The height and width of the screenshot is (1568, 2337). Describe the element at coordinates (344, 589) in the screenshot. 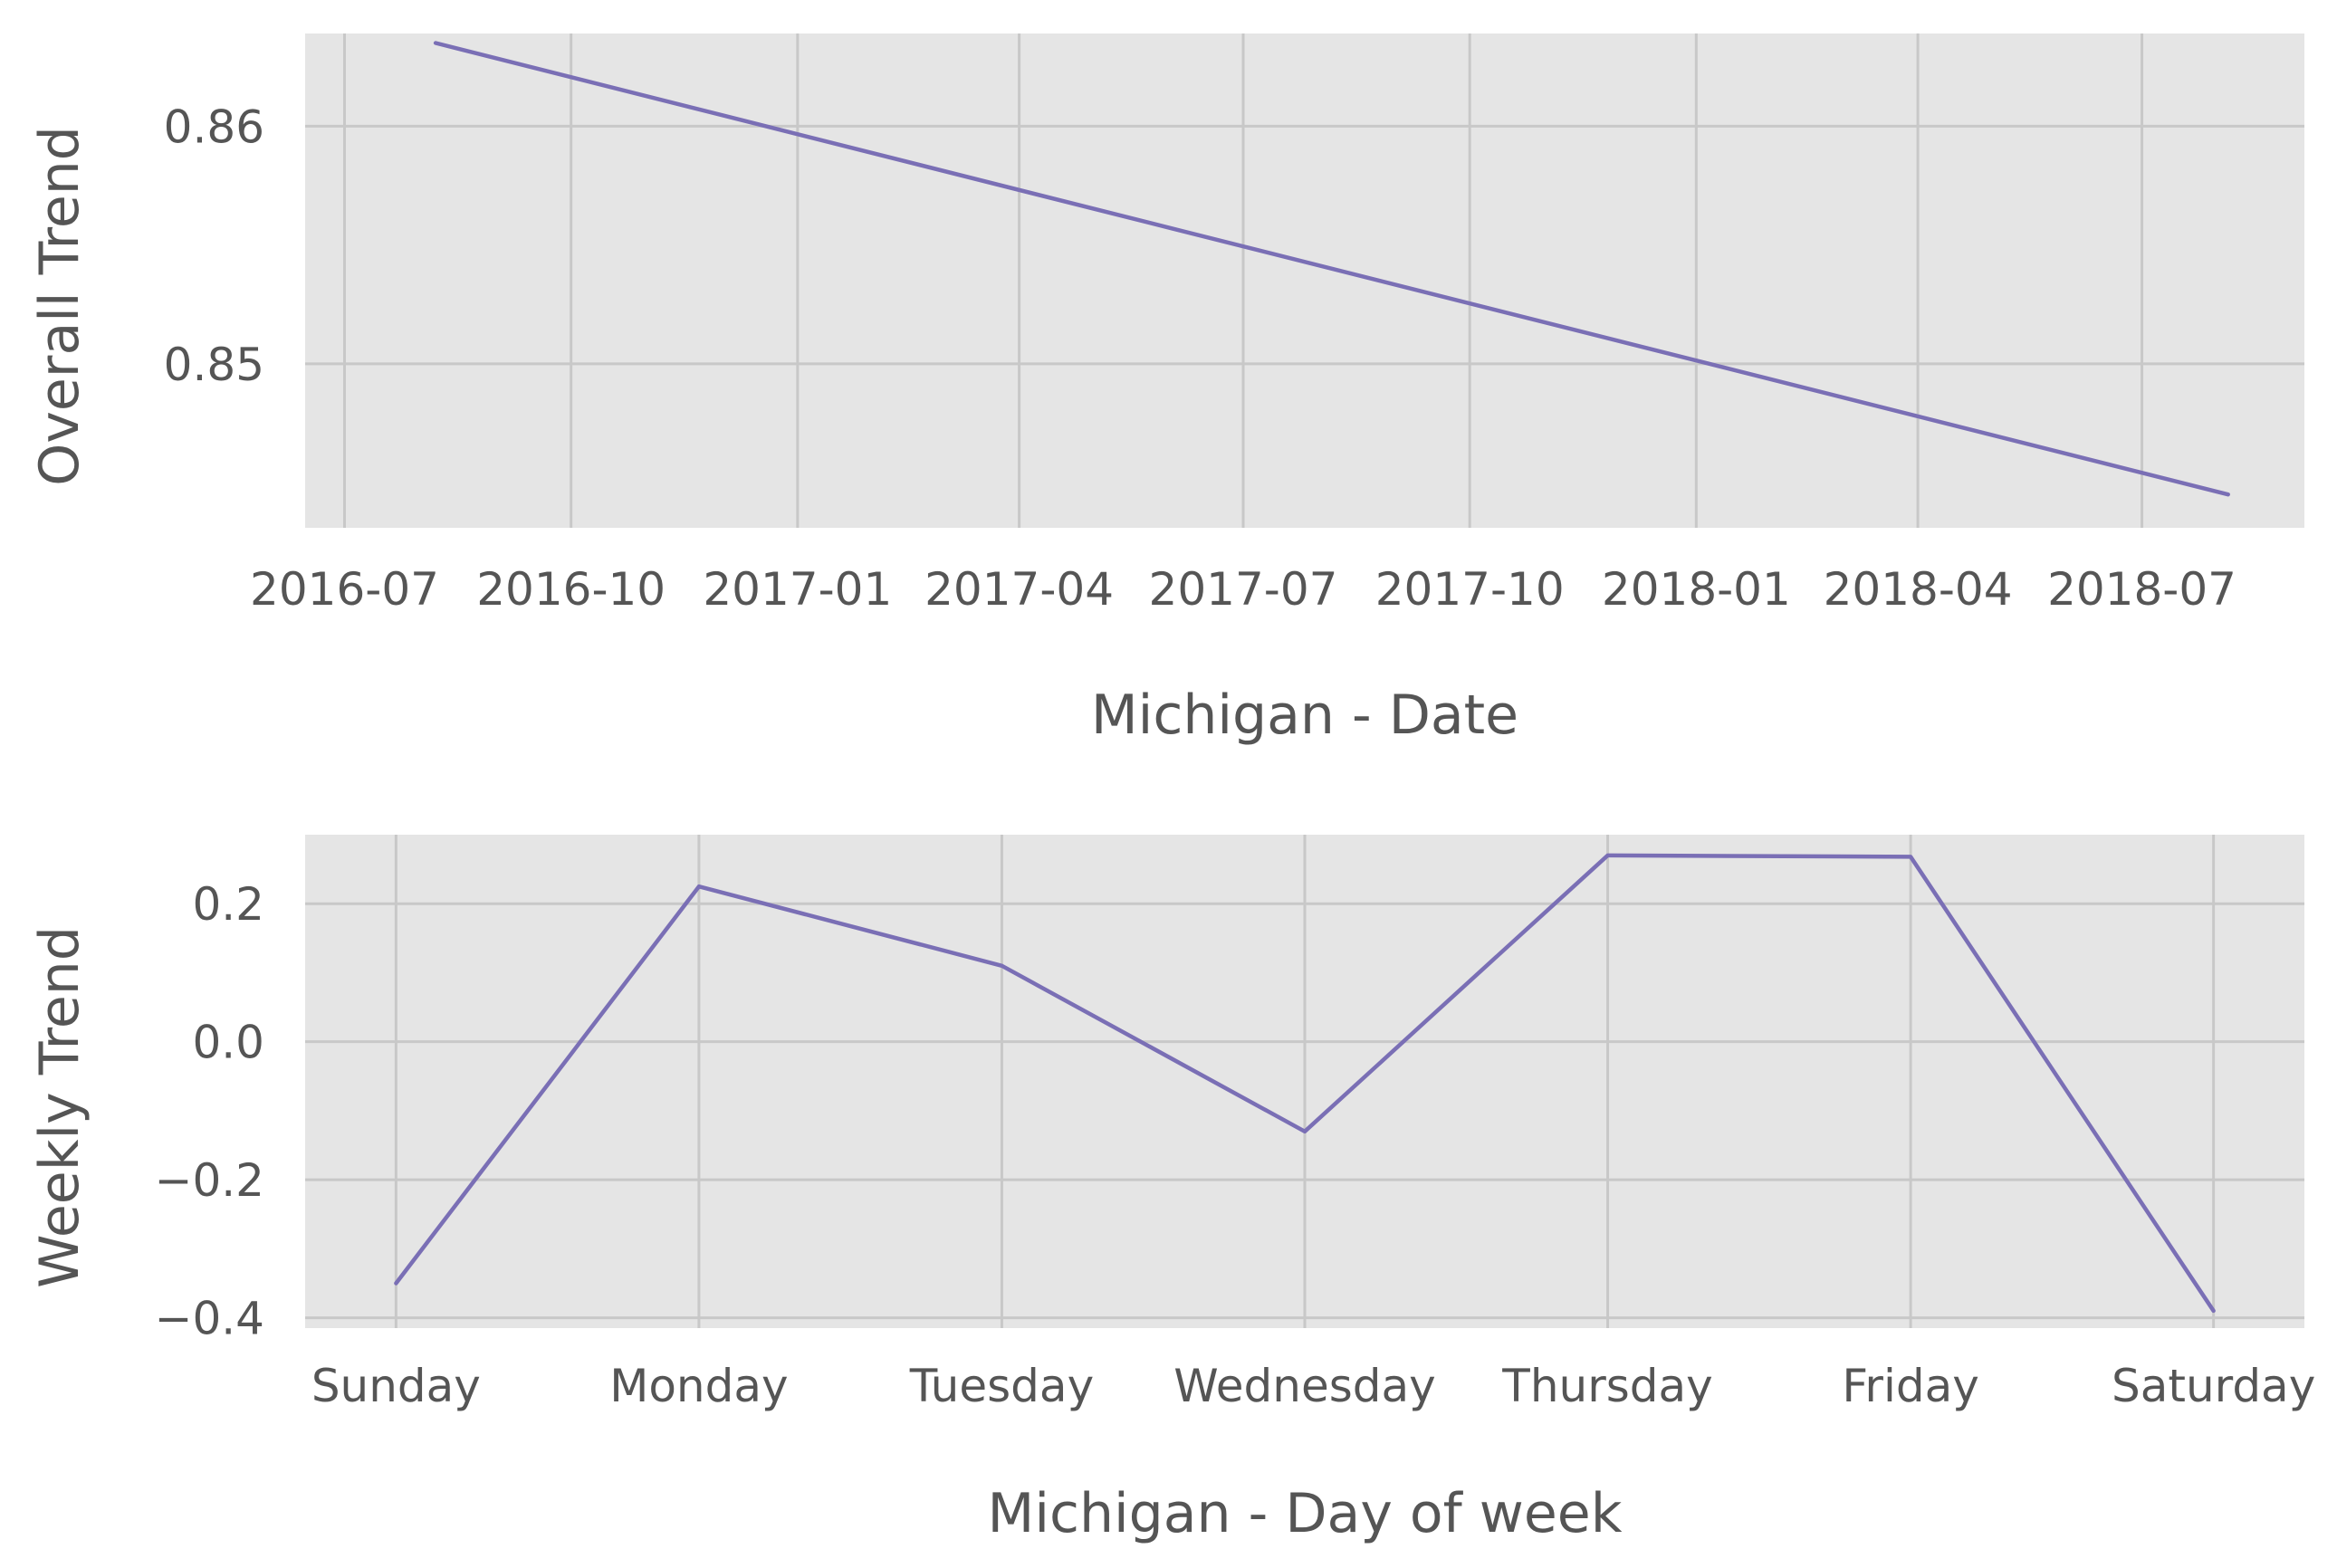

I see `x-tick-label: 2016-07` at that location.